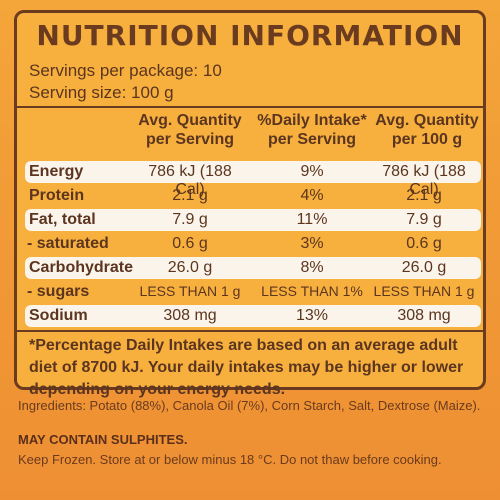 The height and width of the screenshot is (500, 500). I want to click on row-sodium: Sodium 308 mg 13% 308 mg, so click(253, 316).